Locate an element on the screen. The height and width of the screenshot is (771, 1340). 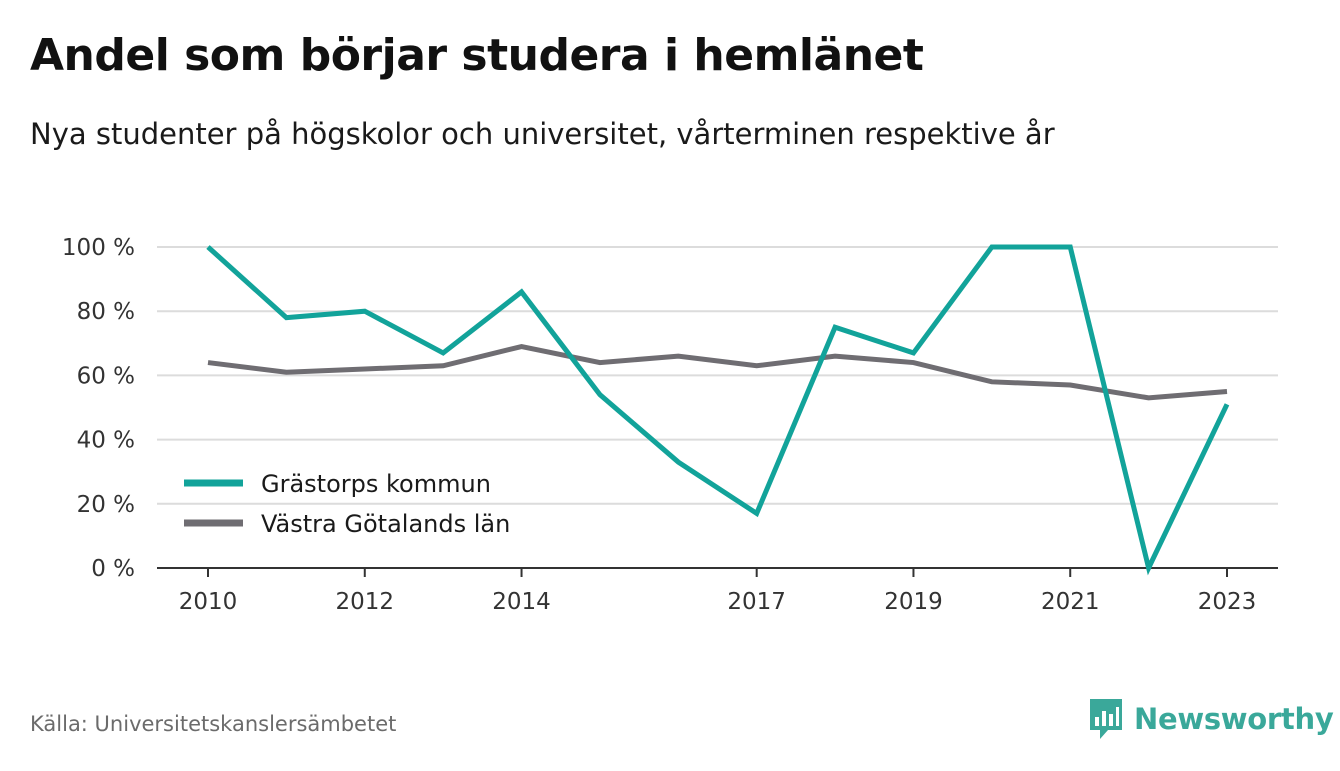
source-note: Källa: Universitetskanslersämbetet is located at coordinates (213, 724).